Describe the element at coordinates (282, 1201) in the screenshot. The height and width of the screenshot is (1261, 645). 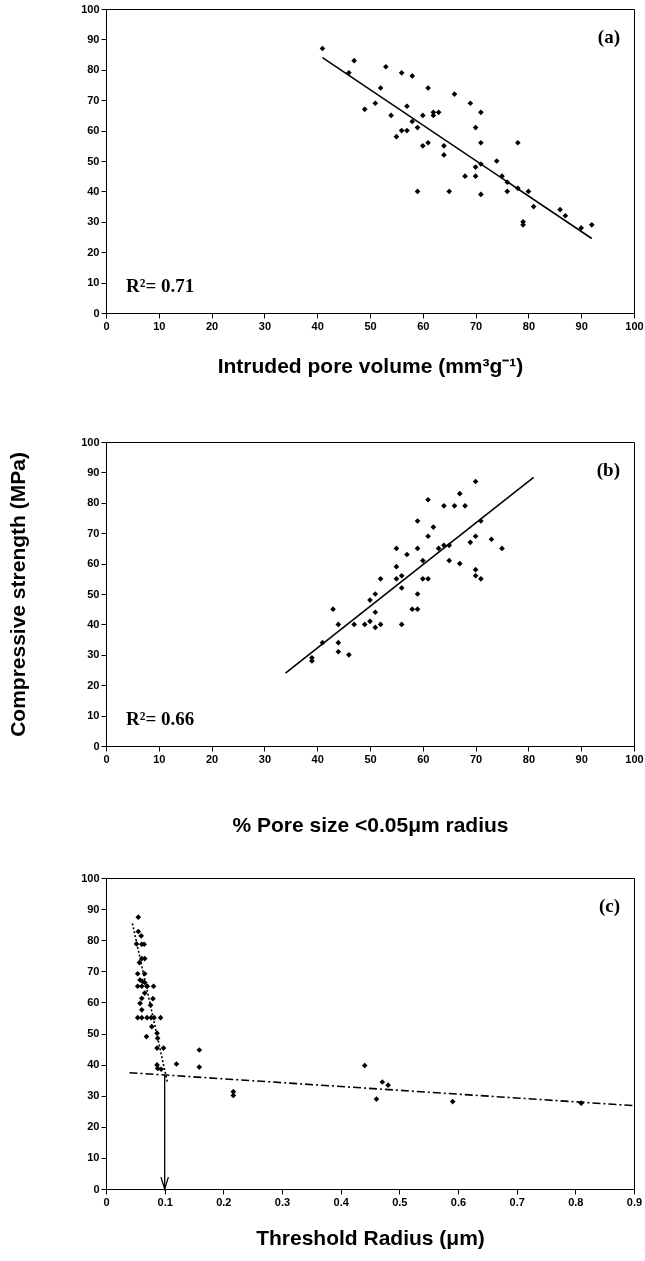
I see `x-tick-label: 0.3` at that location.